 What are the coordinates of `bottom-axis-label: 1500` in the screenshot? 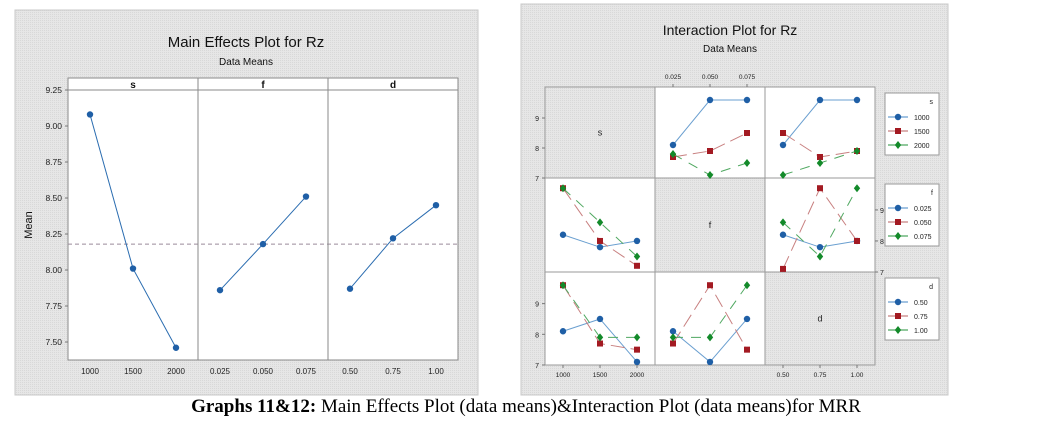 It's located at (600, 375).